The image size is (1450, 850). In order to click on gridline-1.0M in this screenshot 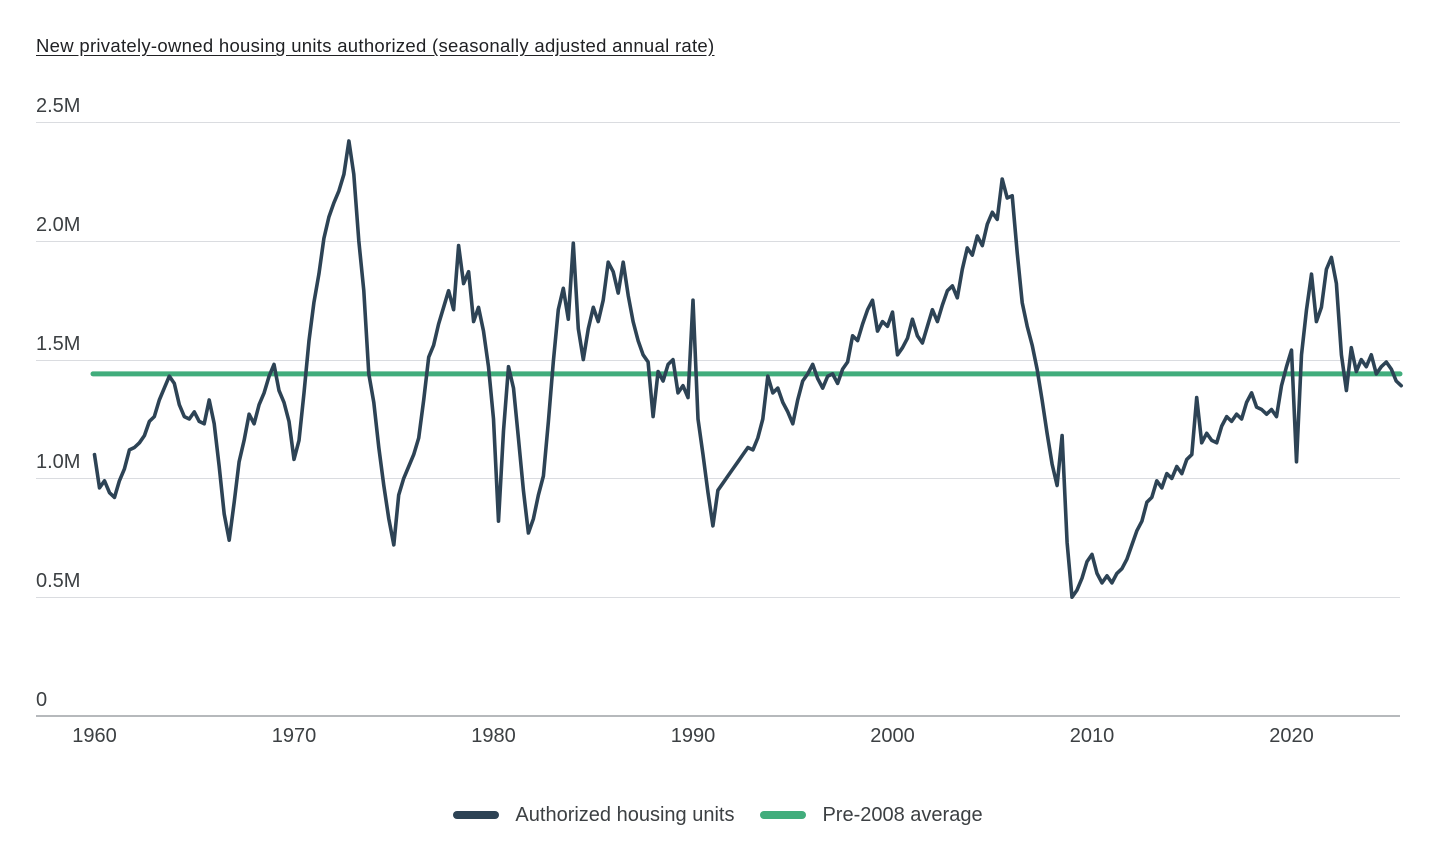, I will do `click(718, 479)`.